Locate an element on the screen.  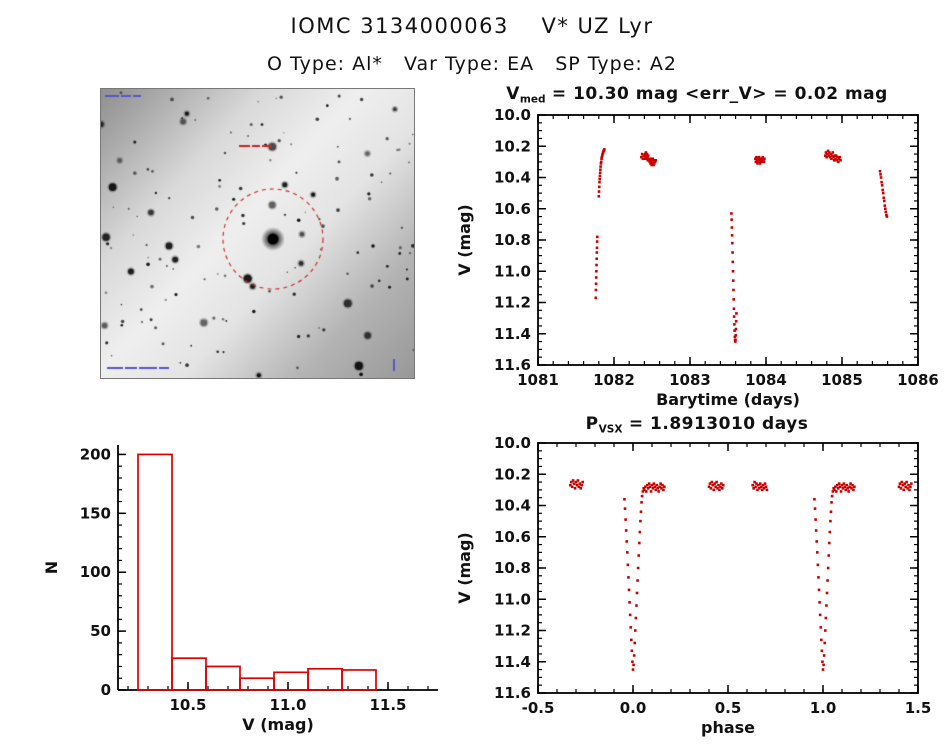
finder-chart is located at coordinates (257, 233).